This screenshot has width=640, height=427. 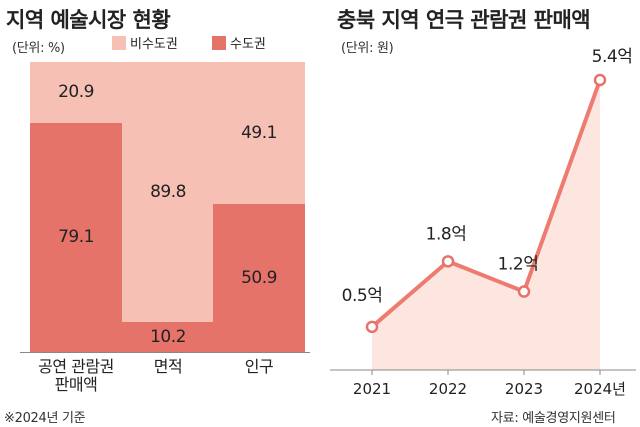 What do you see at coordinates (446, 234) in the screenshot?
I see `data-label: 1.8억` at bounding box center [446, 234].